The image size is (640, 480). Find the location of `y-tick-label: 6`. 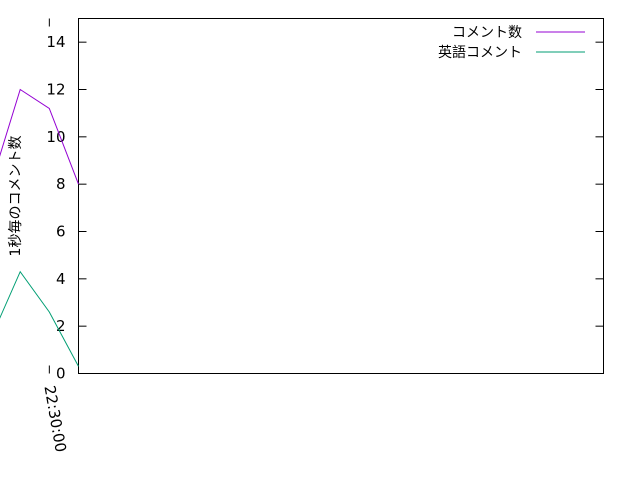

y-tick-label: 6 is located at coordinates (61, 232).